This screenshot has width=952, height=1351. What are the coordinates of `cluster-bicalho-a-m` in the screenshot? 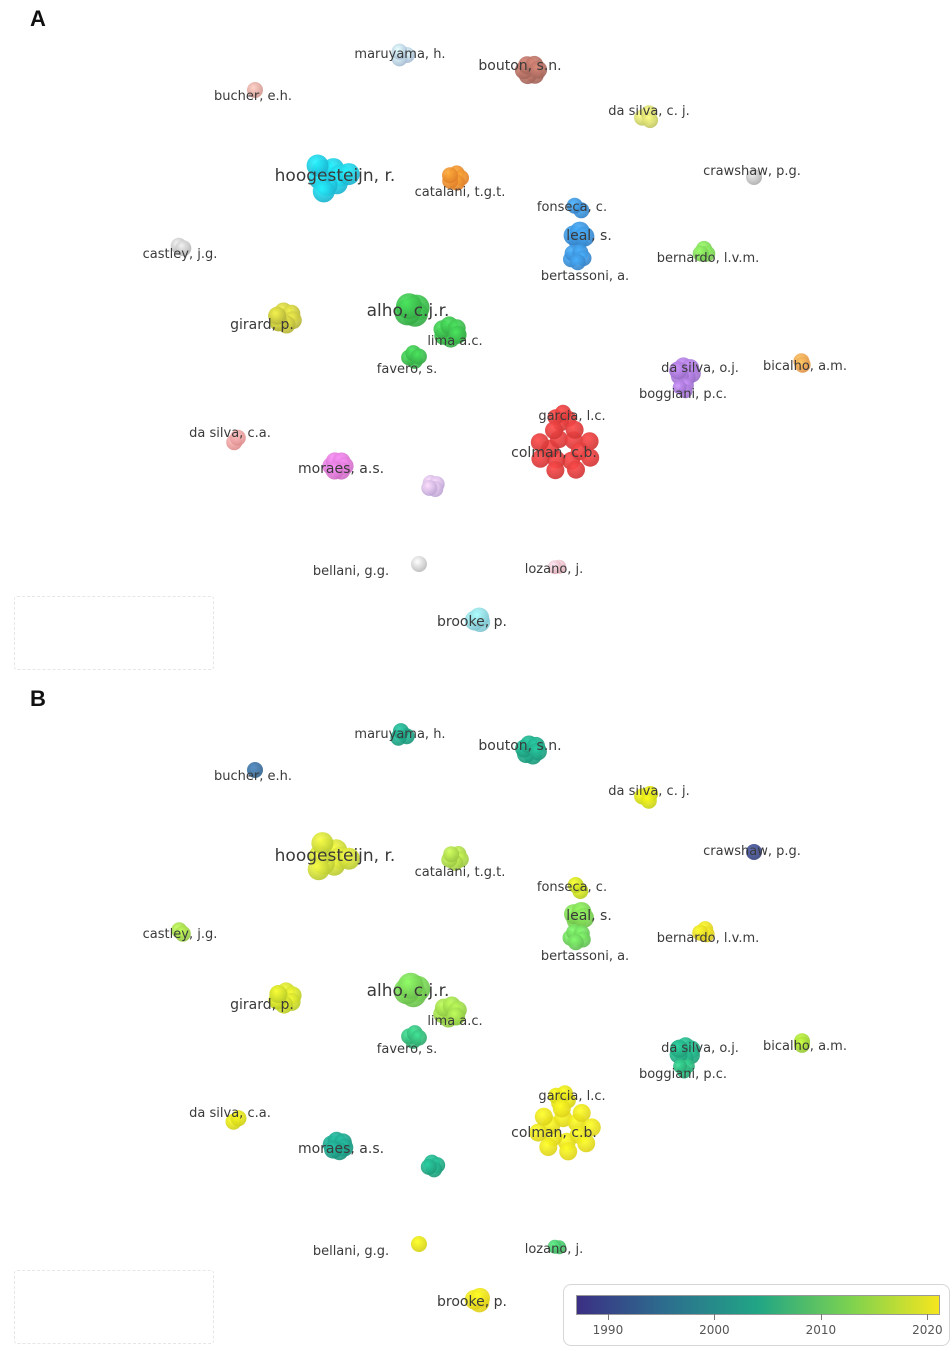 It's located at (802, 363).